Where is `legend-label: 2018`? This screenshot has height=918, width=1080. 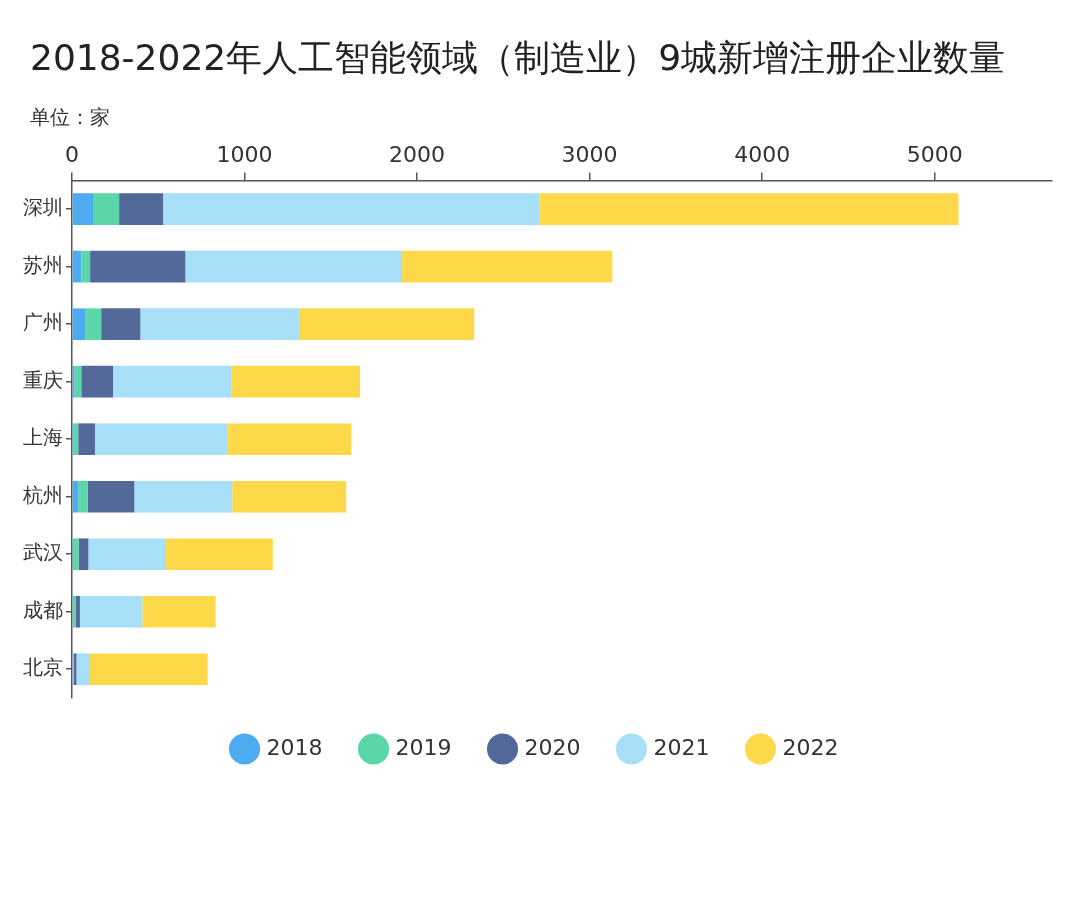
legend-label: 2018 is located at coordinates (294, 747).